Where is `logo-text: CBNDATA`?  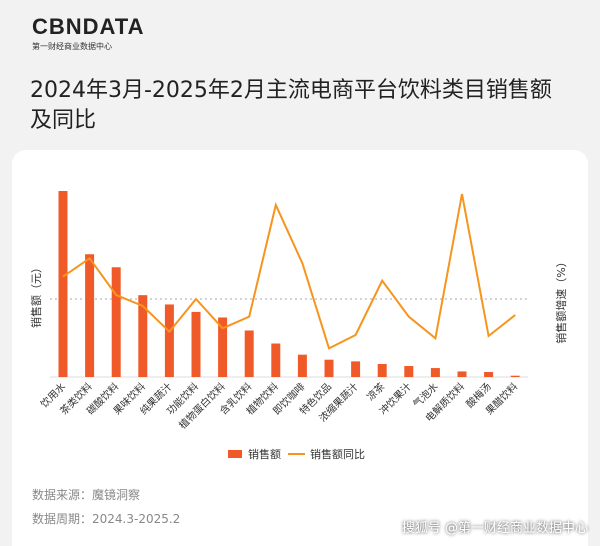
logo-text: CBNDATA is located at coordinates (88, 26).